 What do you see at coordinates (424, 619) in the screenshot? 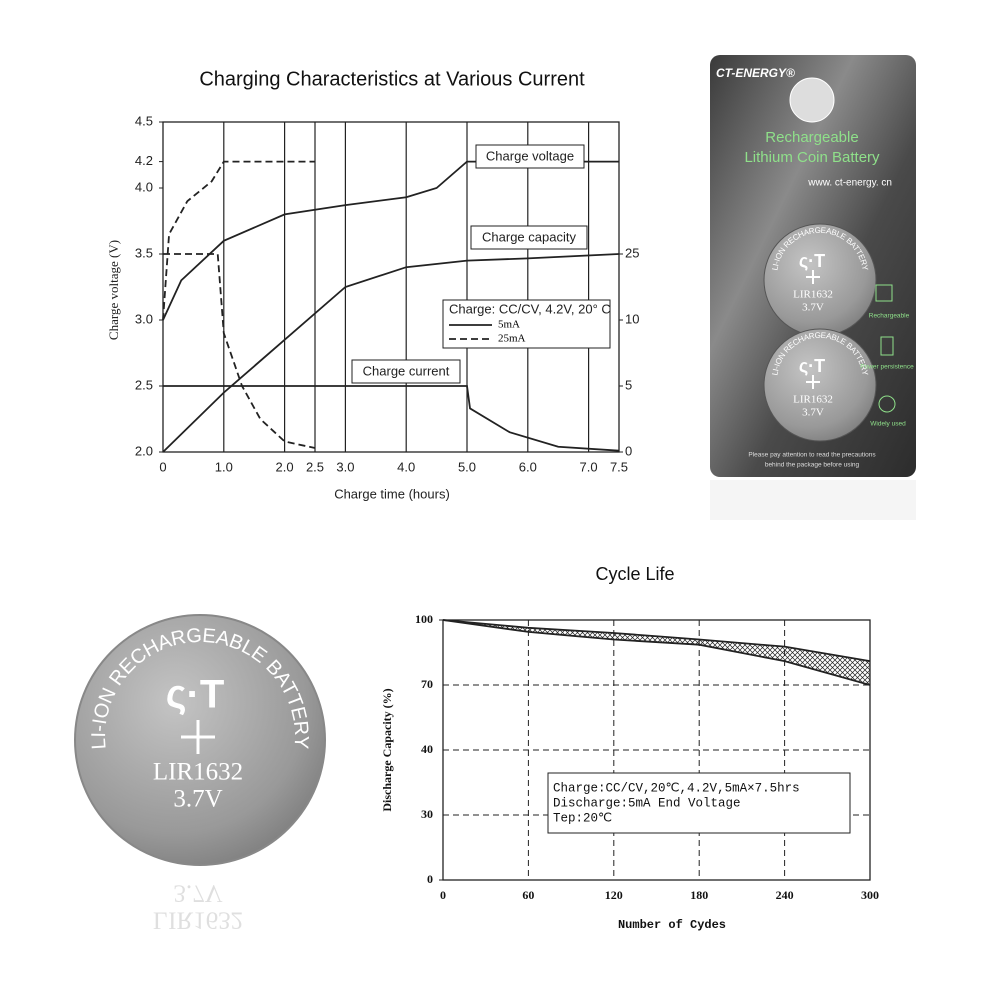
I see `y-tick-label: 100` at bounding box center [424, 619].